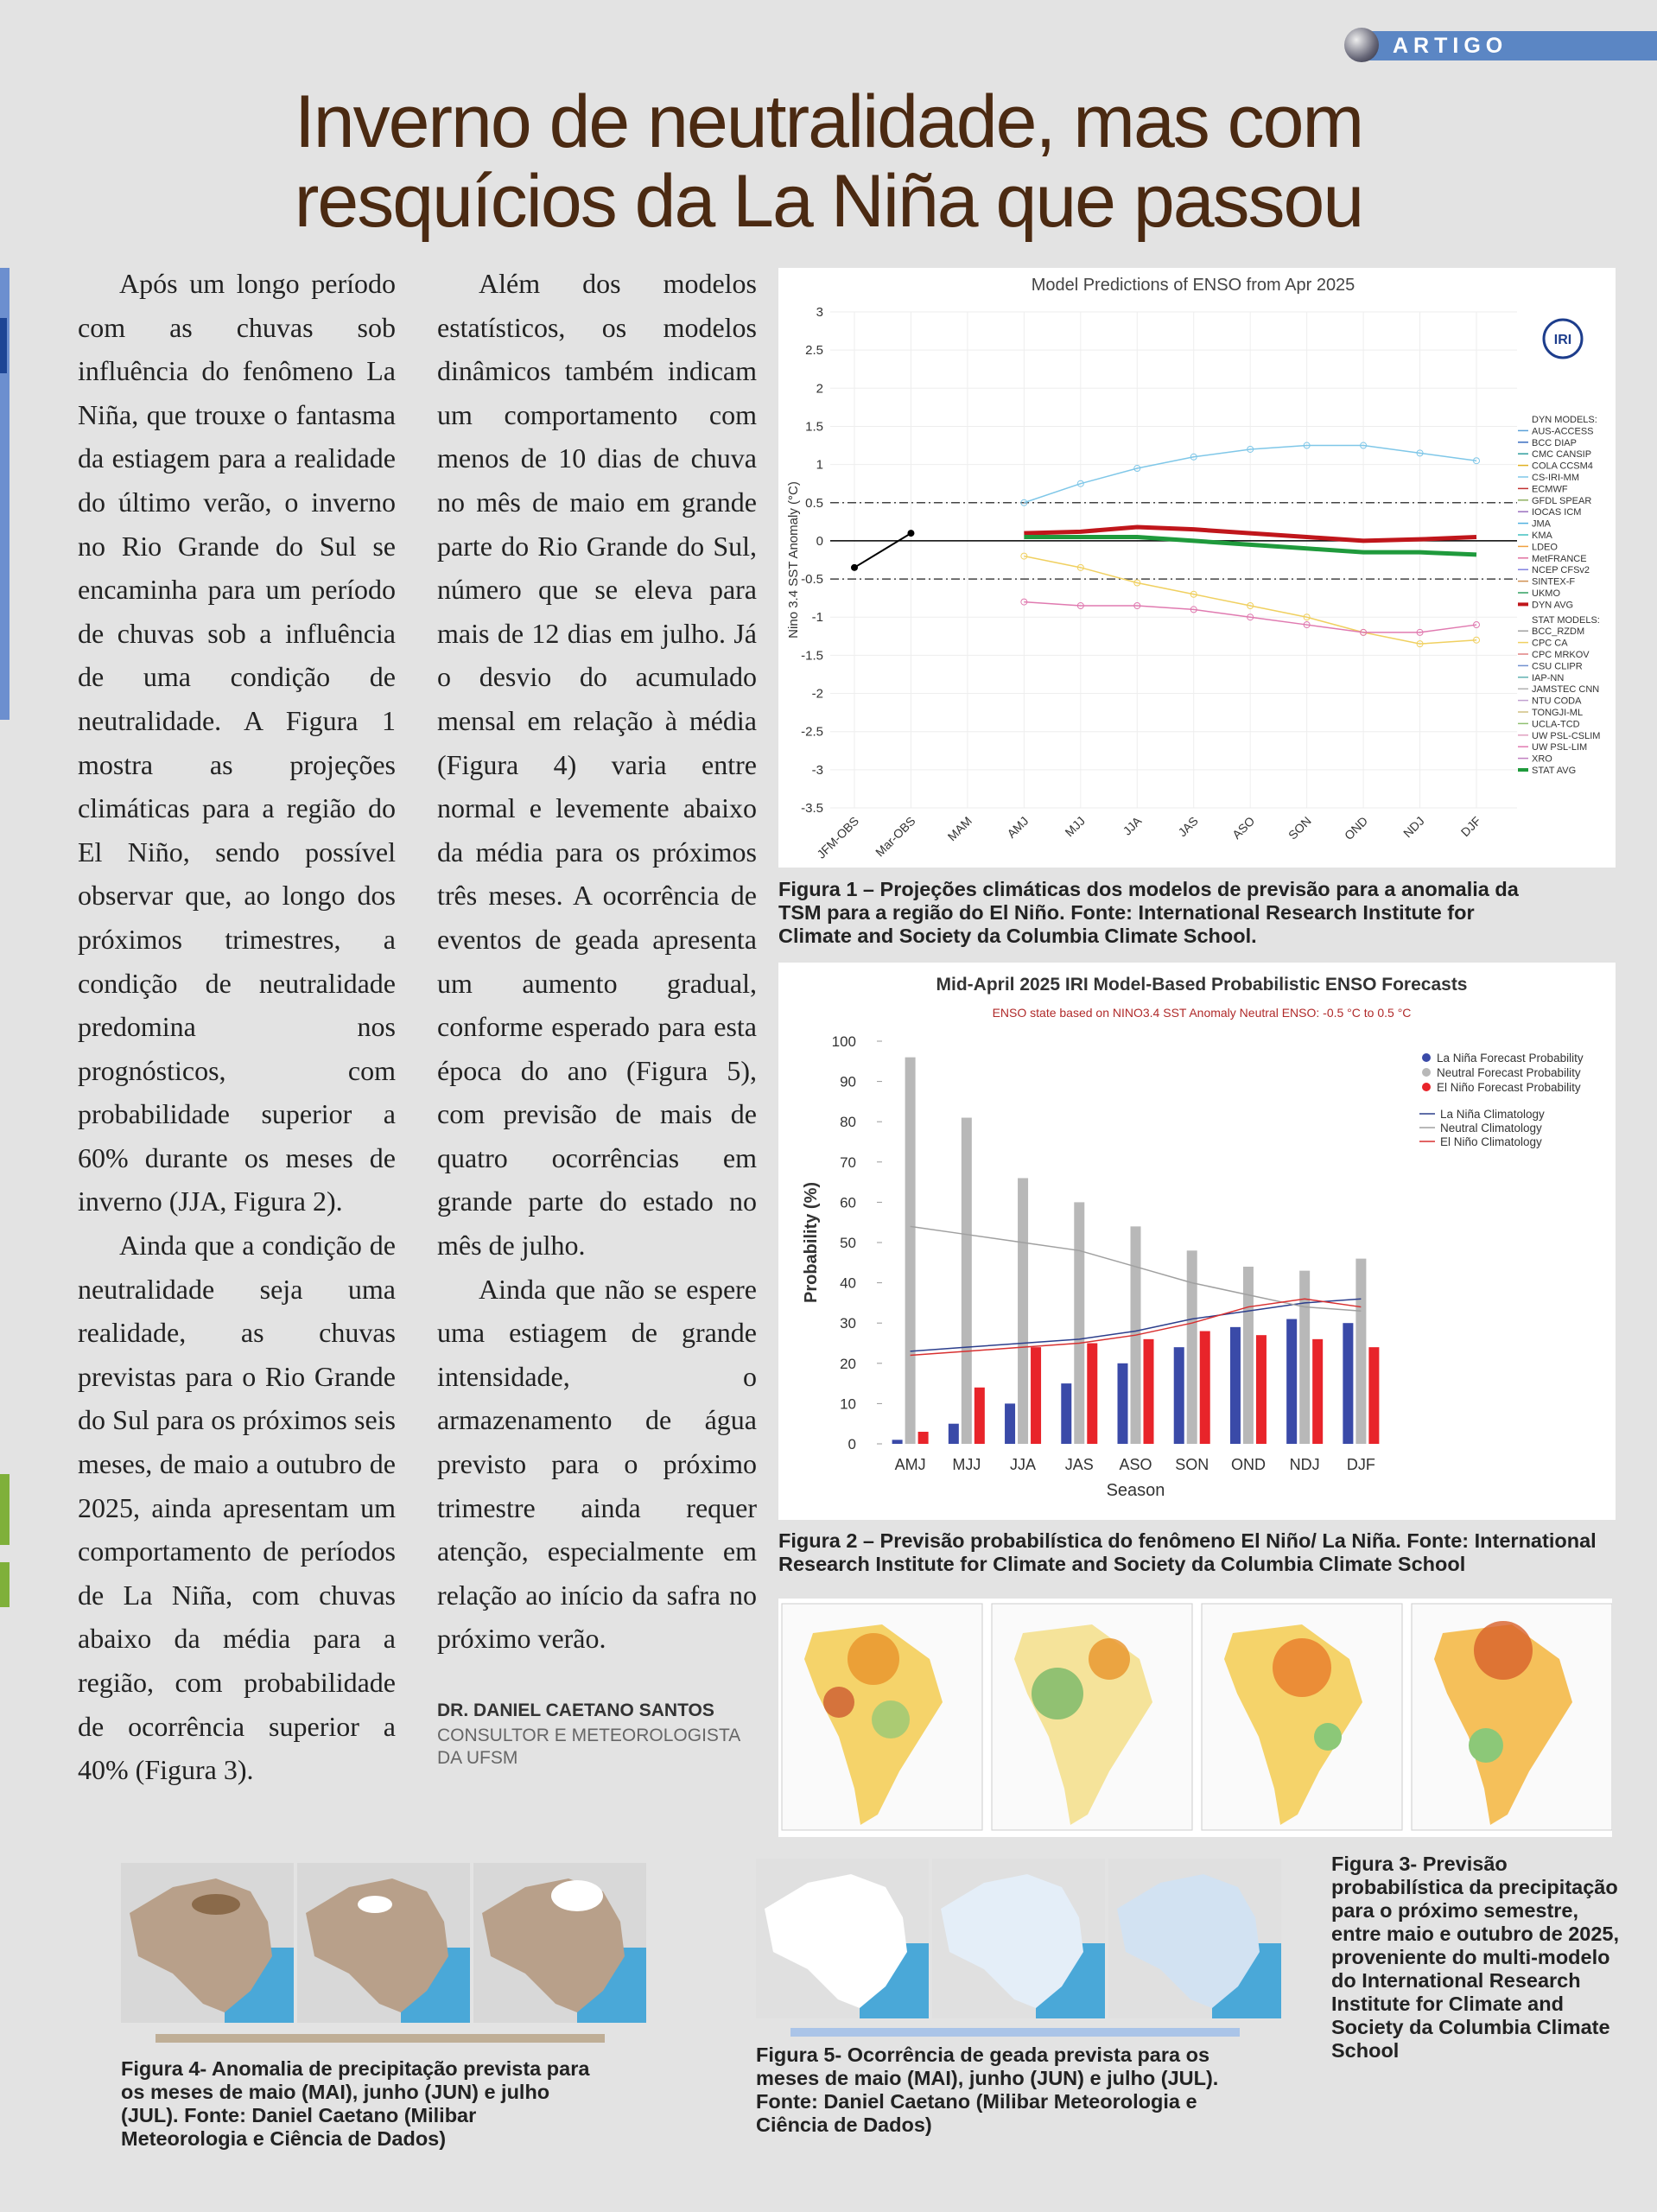  What do you see at coordinates (1492, 1114) in the screenshot?
I see `legend-label: La Niña Climatology` at bounding box center [1492, 1114].